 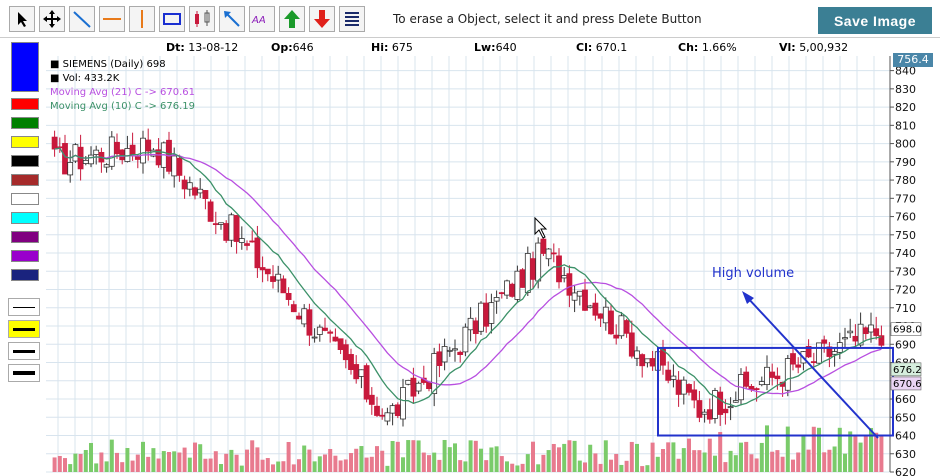 I want to click on trend-line-tool, so click(x=82, y=19).